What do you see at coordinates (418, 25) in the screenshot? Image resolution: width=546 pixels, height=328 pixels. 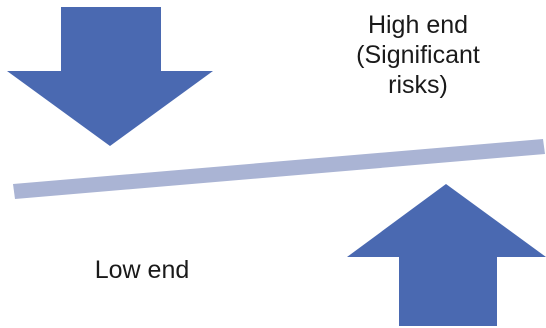 I see `high-end-line-1: High end` at bounding box center [418, 25].